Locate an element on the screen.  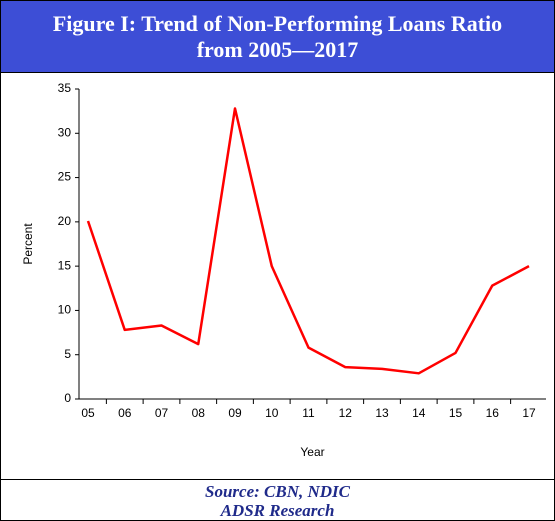
y-tick-label: 25 is located at coordinates (65, 177).